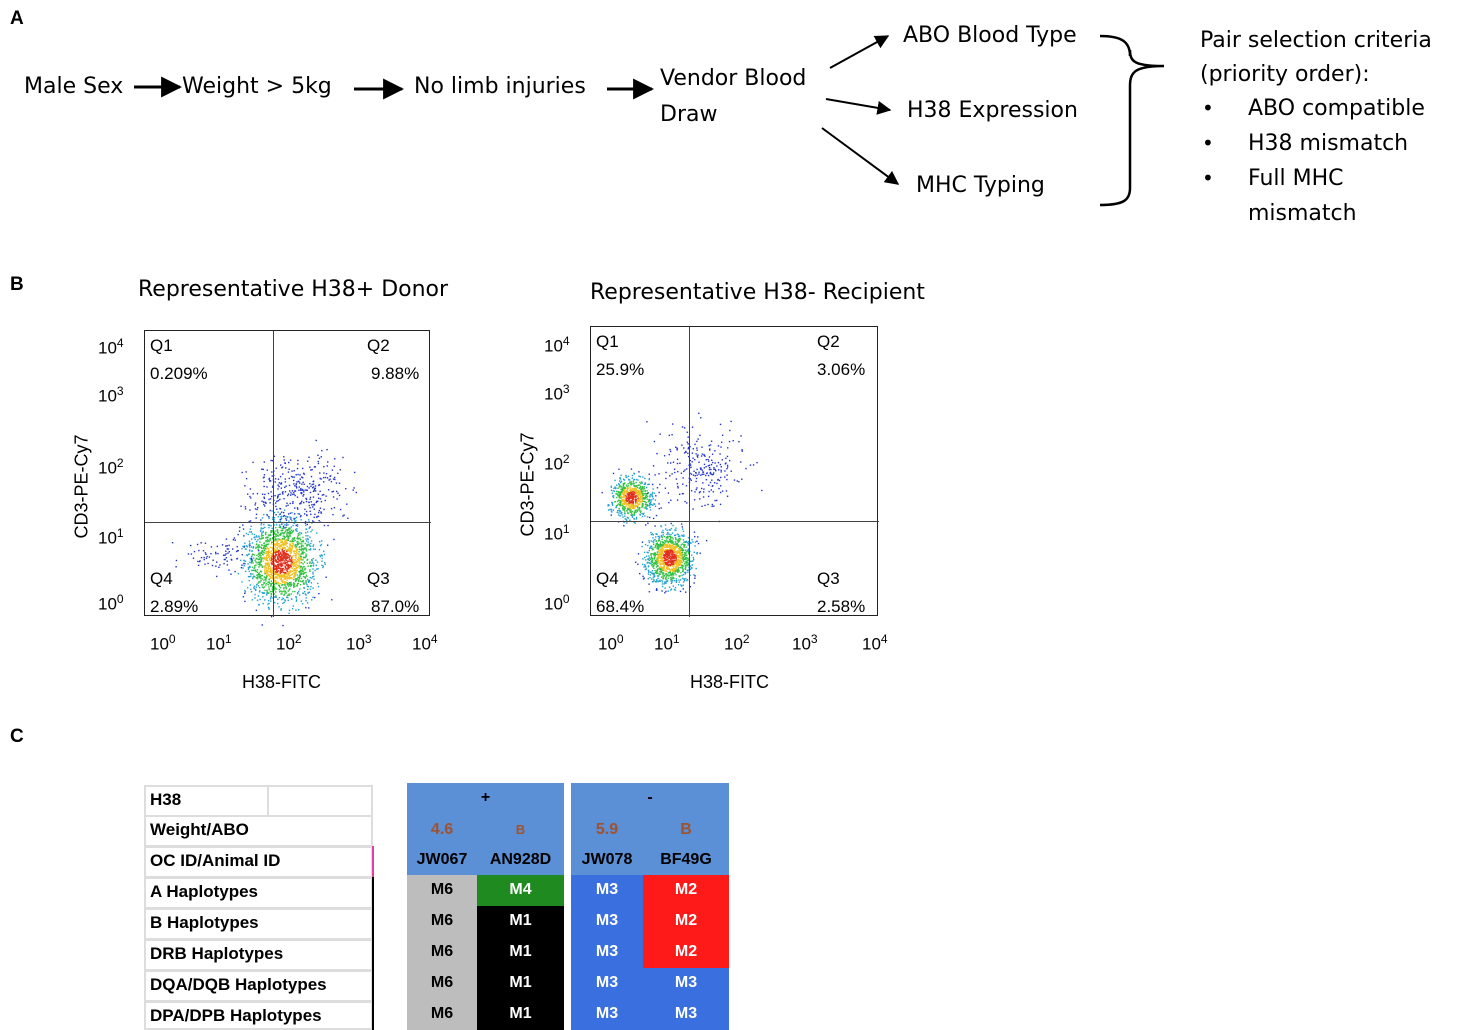 Image resolution: width=1467 pixels, height=1030 pixels. Describe the element at coordinates (163, 643) in the screenshot. I see `donor-x-tick-0: 10⁰` at that location.